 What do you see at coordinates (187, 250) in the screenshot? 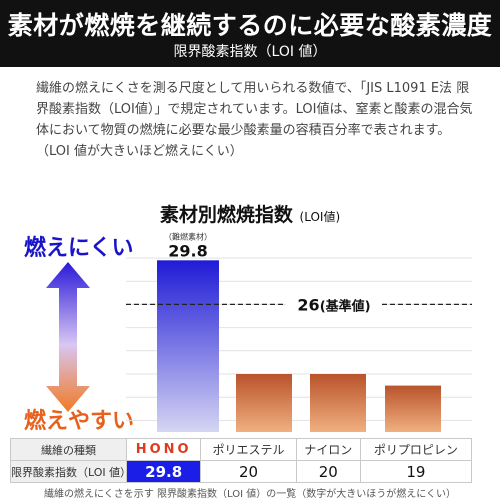
I see `bar-value-label-0: 29.8` at bounding box center [187, 250].